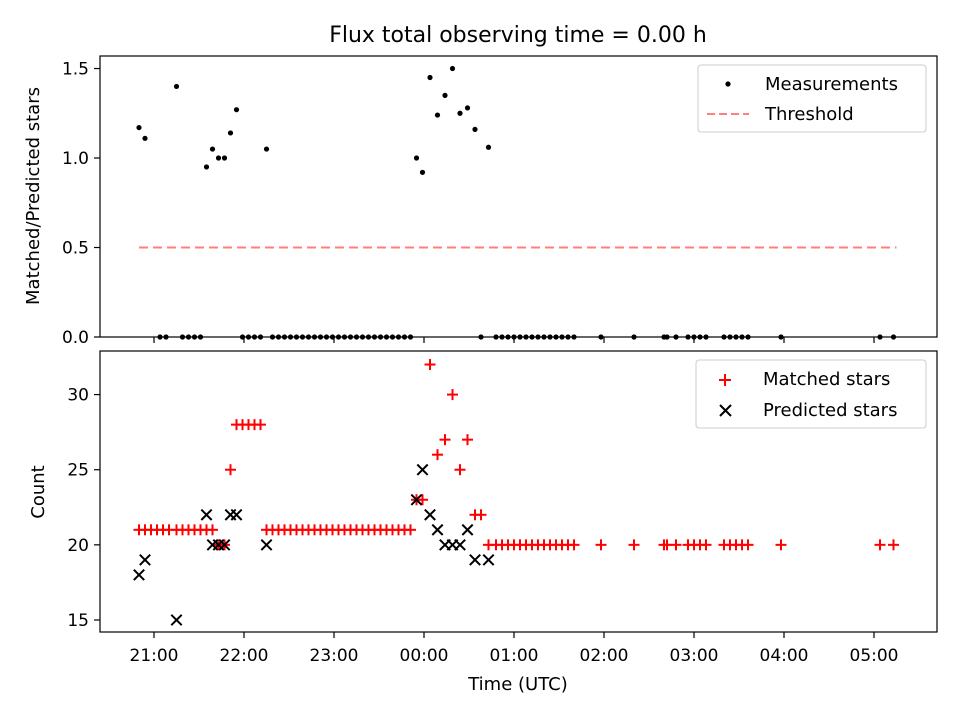 Image resolution: width=960 pixels, height=720 pixels. Describe the element at coordinates (514, 656) in the screenshot. I see `x-tick-label: 01:00` at that location.